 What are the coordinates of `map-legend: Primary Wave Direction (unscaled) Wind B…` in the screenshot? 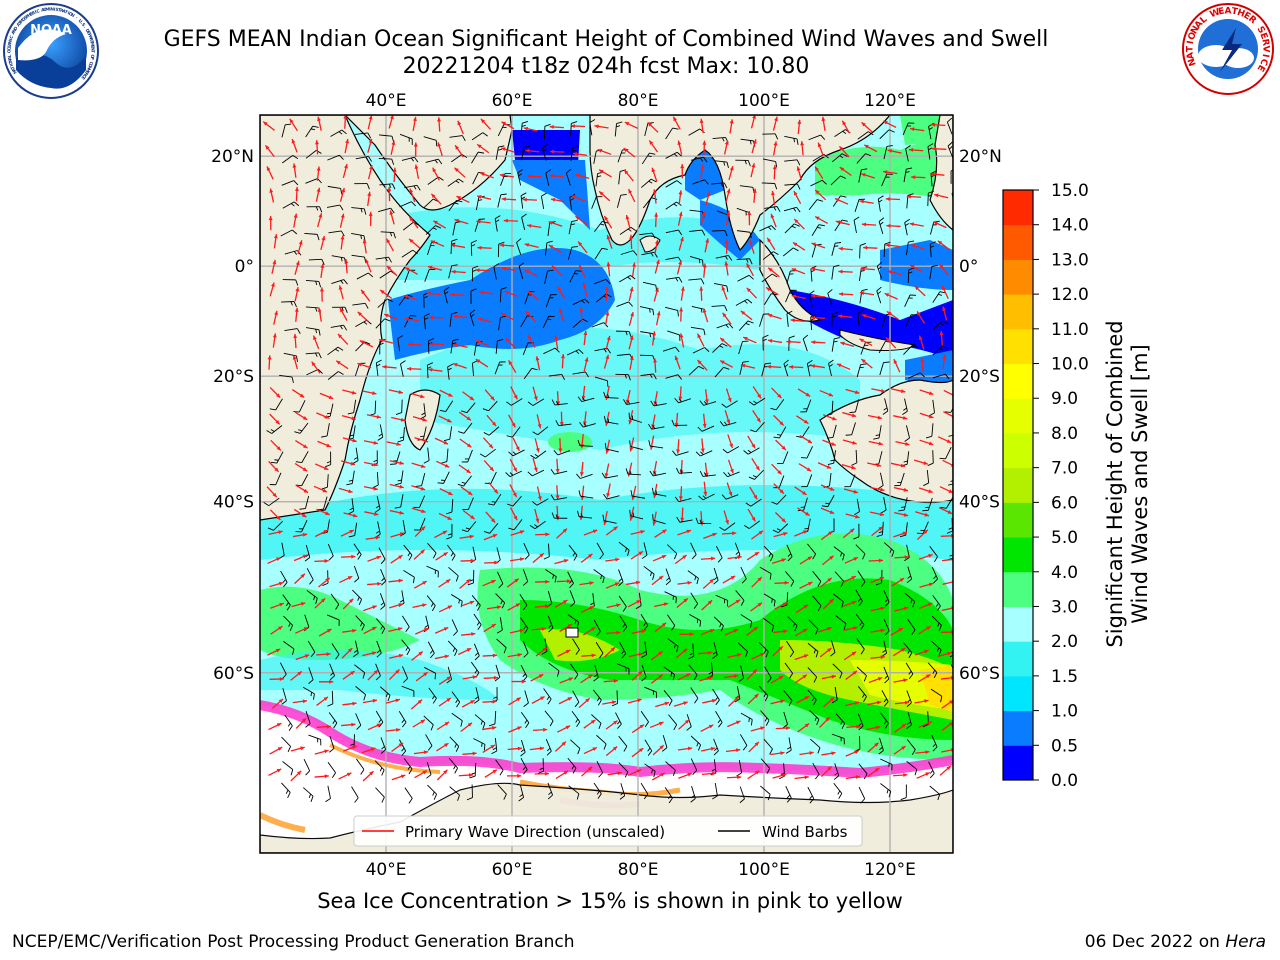 It's located at (608, 831).